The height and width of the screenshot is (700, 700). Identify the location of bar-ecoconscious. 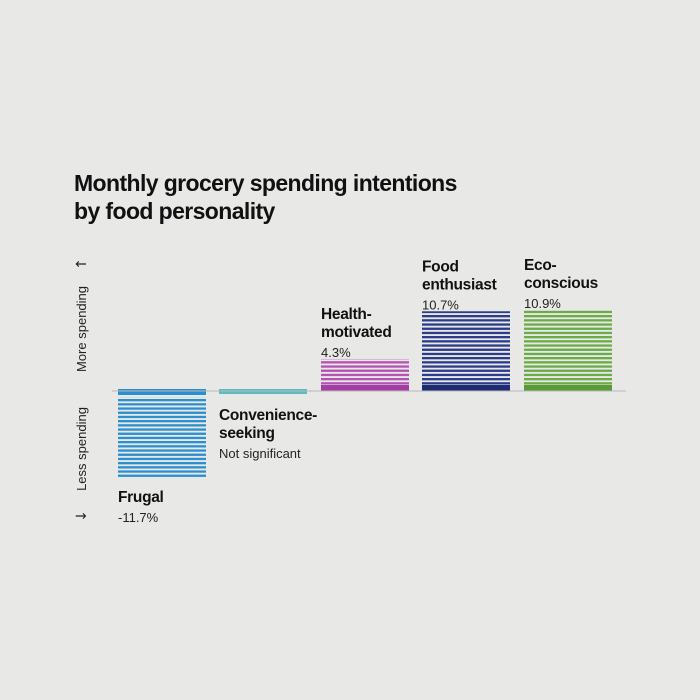
(568, 347).